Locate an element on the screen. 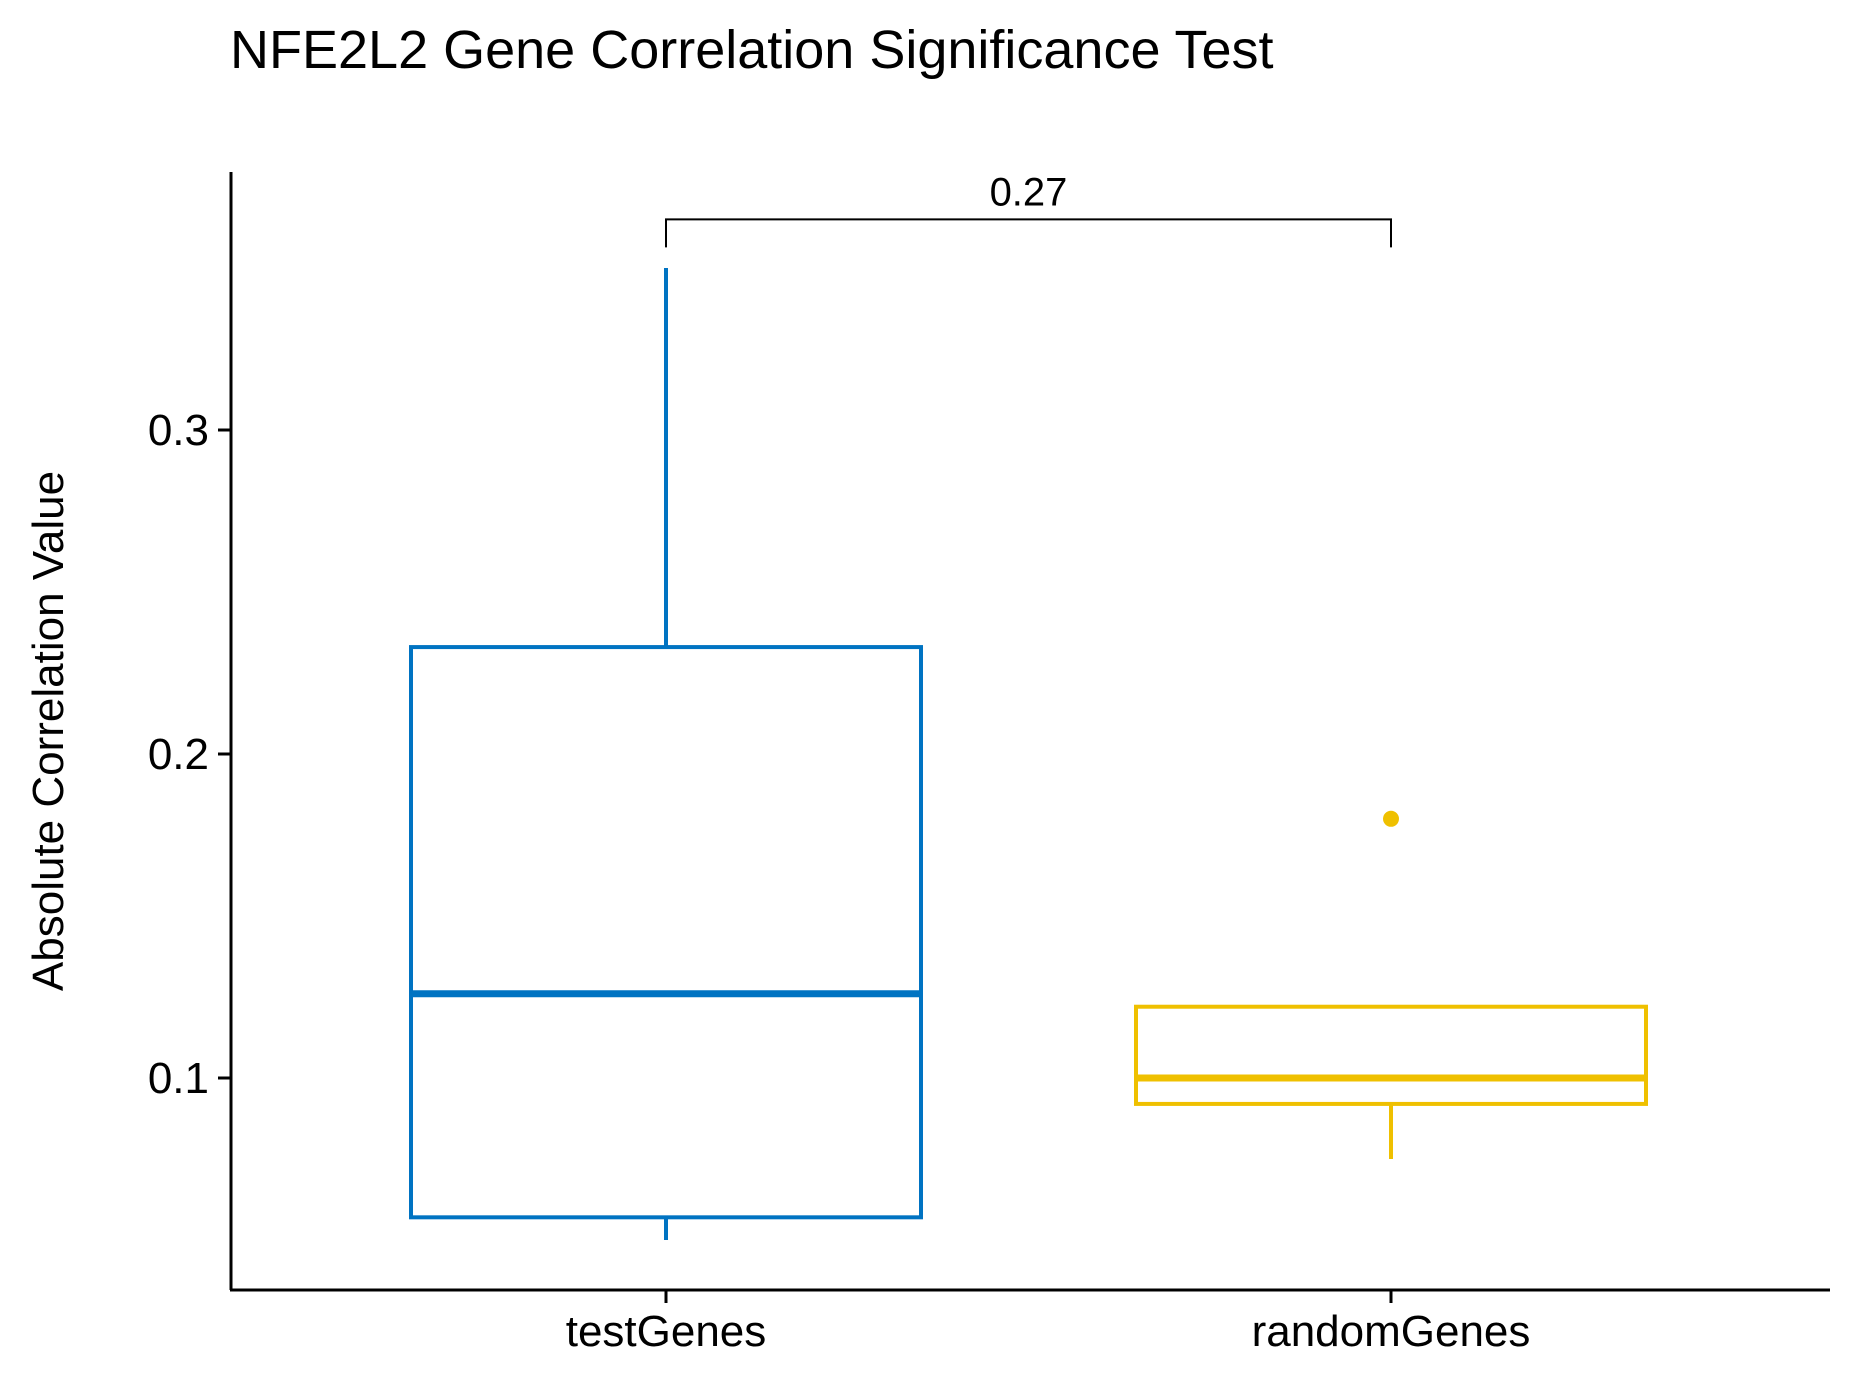 Image resolution: width=1849 pixels, height=1381 pixels. y-tick-label: 0.2 is located at coordinates (178, 754).